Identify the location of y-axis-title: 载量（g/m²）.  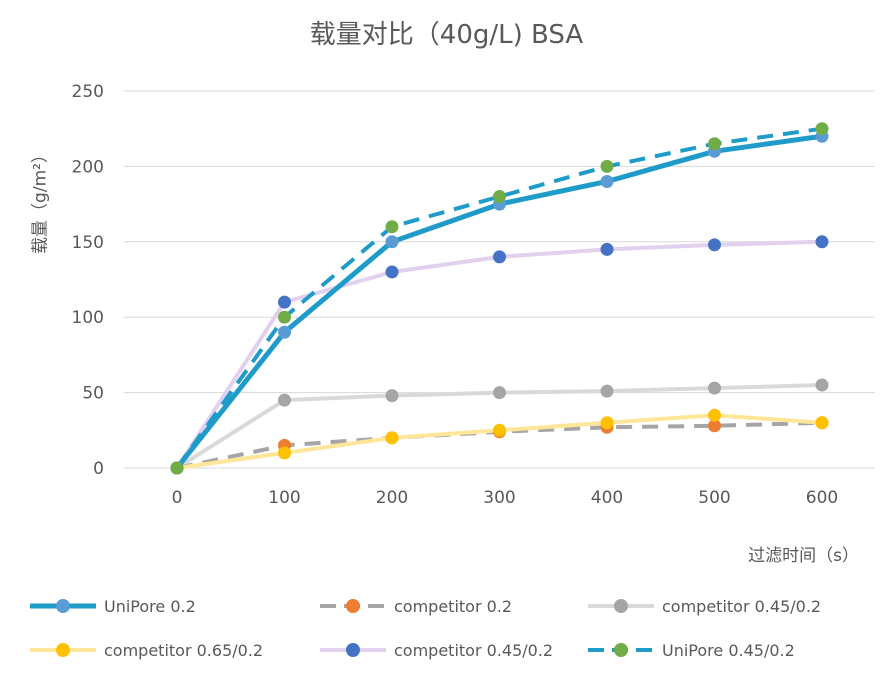
(40, 200).